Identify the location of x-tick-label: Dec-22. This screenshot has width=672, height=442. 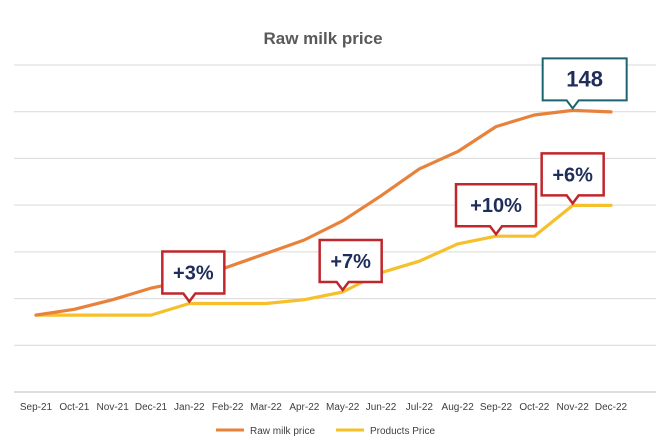
(611, 407).